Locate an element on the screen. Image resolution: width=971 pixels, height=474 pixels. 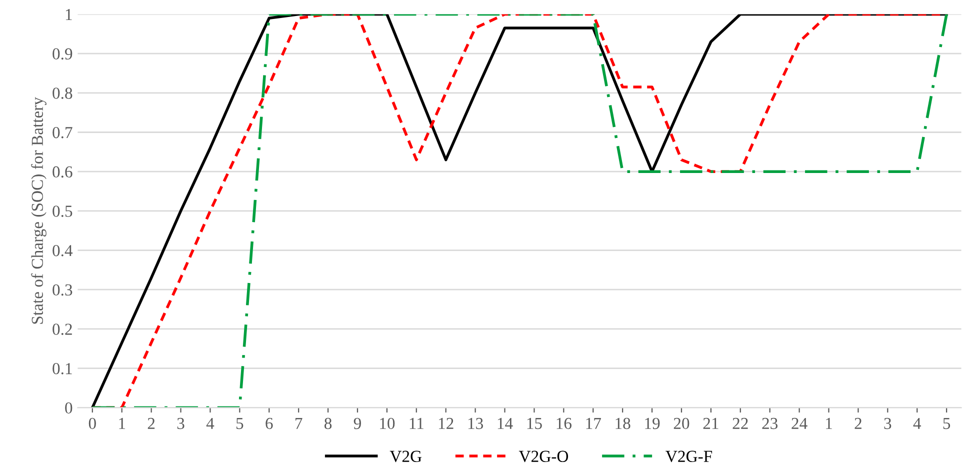
x-tick-label: 17 is located at coordinates (593, 423).